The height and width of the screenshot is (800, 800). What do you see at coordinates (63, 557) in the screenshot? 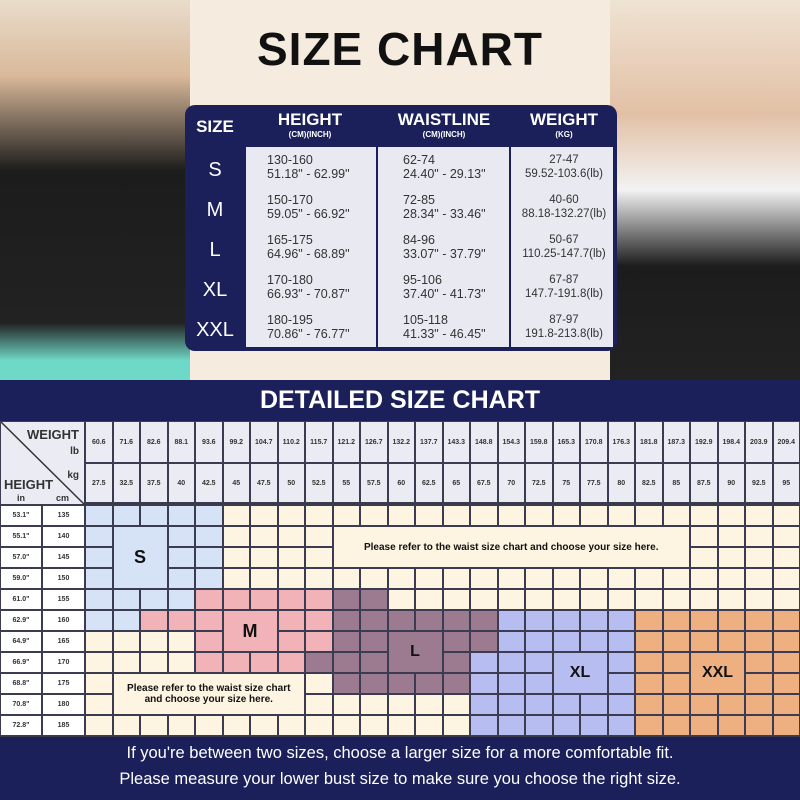
I see `height-cm-label: 145` at bounding box center [63, 557].